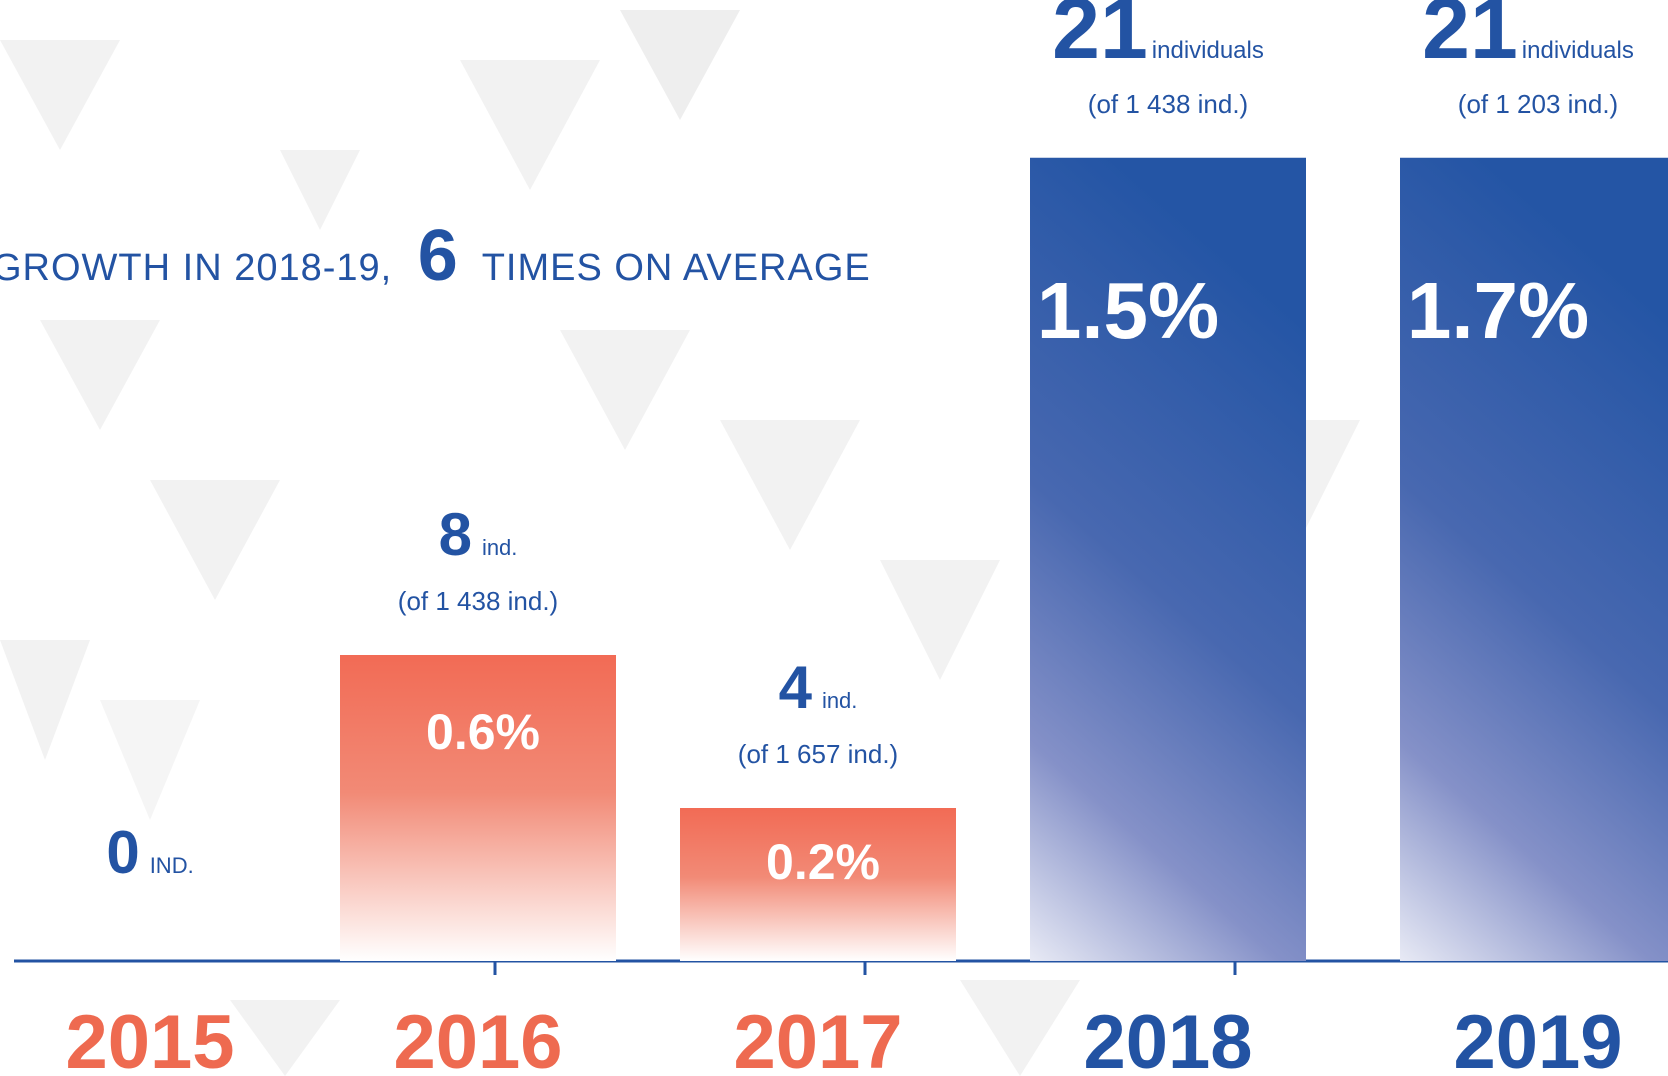 Image resolution: width=1668 pixels, height=1076 pixels. Describe the element at coordinates (1538, 104) in the screenshot. I see `total-label: (of 1 203 ind.)` at that location.